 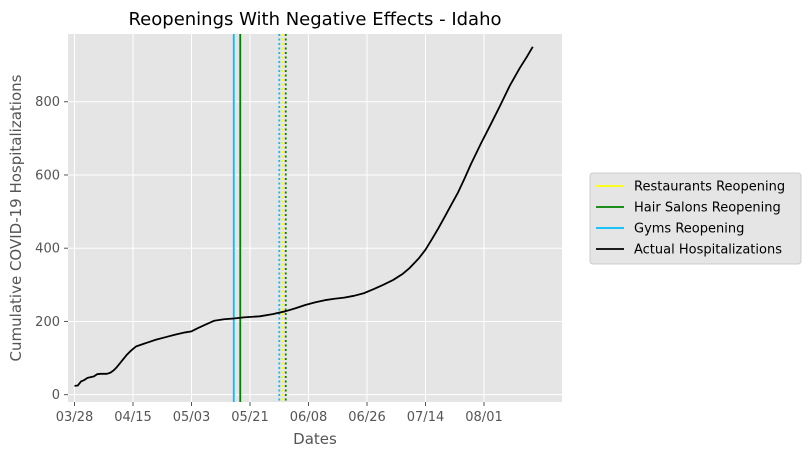 I want to click on legend-label: Actual Hospitalizations, so click(x=708, y=250).